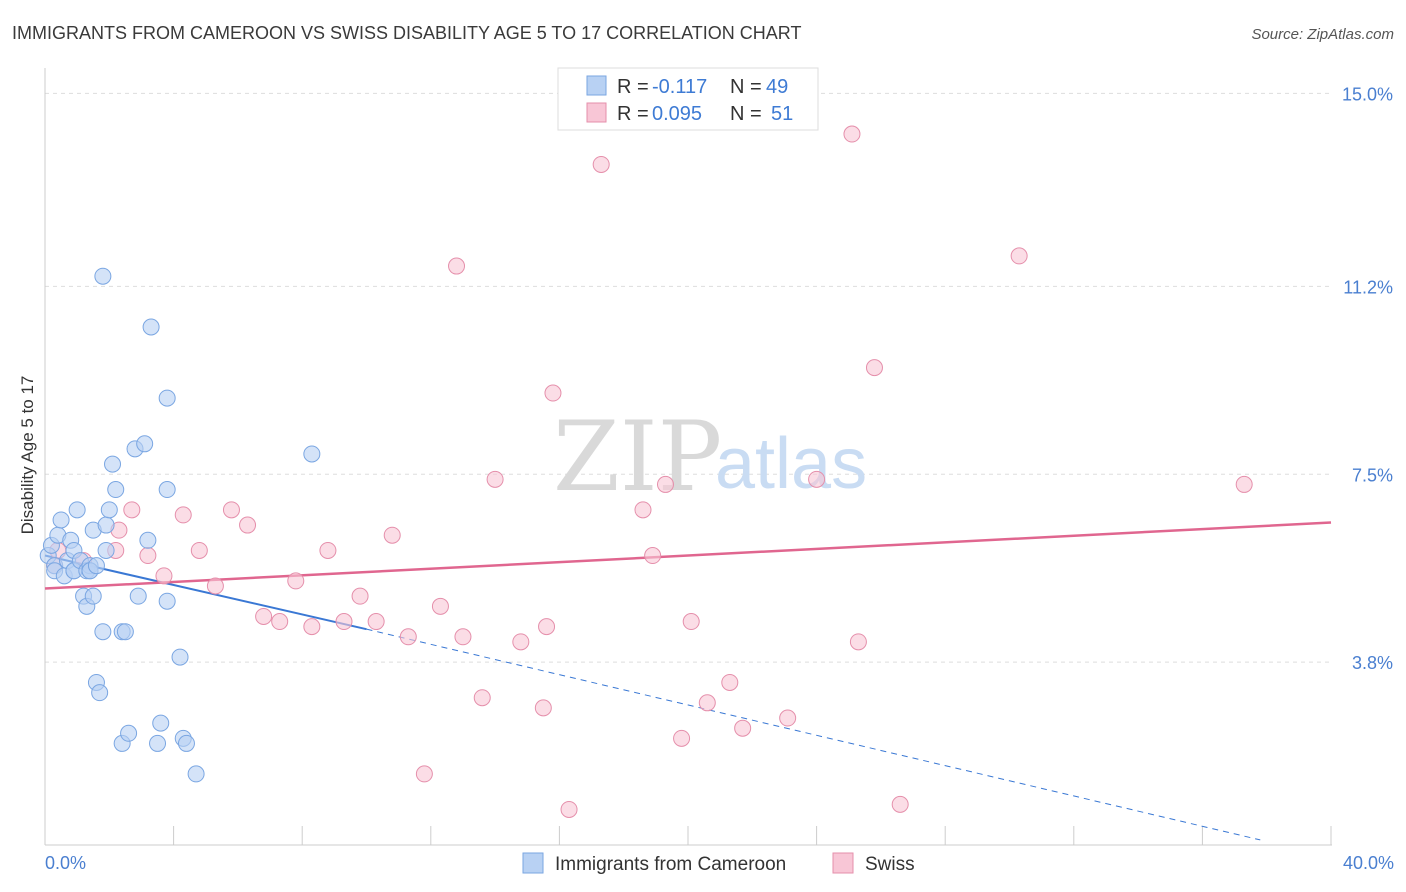 This screenshot has height=892, width=1406. I want to click on series-legend-swatch-swiss, so click(843, 863).